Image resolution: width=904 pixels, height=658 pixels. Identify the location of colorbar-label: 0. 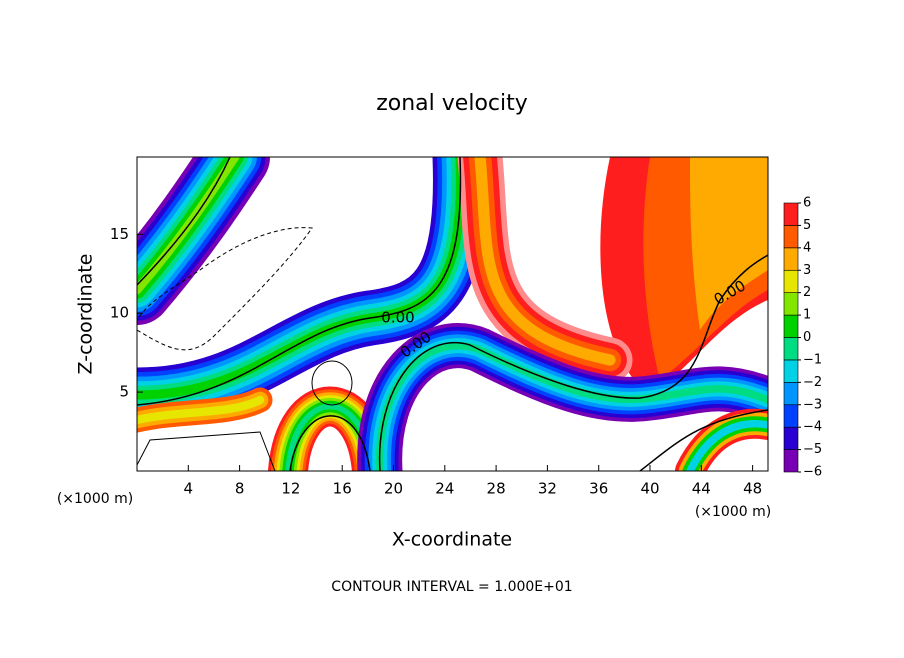
(807, 337).